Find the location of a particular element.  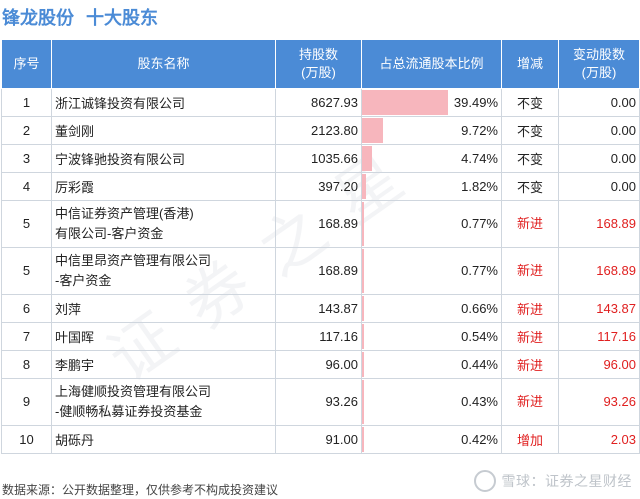

page-title: 锋龙股份 十大股东 is located at coordinates (80, 17).